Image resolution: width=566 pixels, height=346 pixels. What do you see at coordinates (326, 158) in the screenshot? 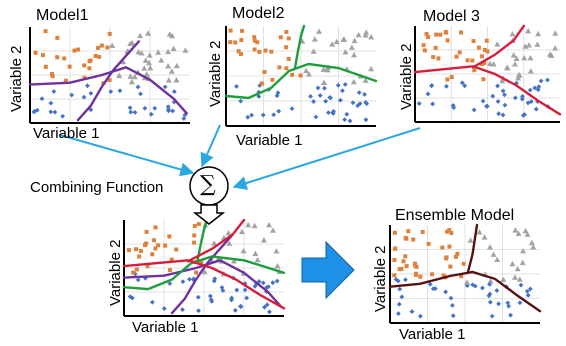
I see `arrow-model3-to-sum` at bounding box center [326, 158].